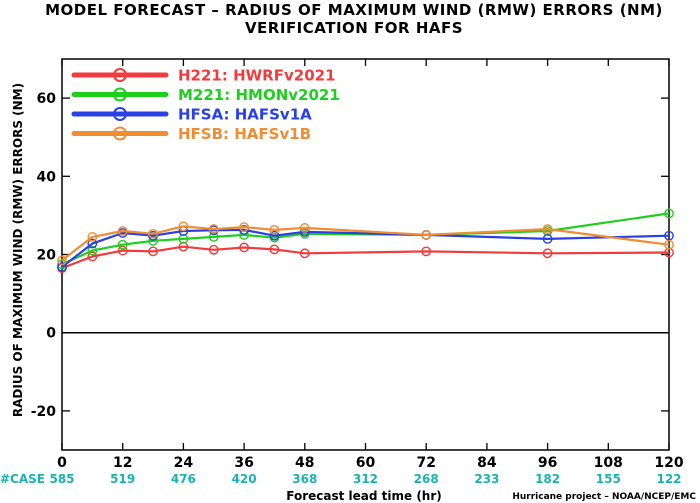 This screenshot has height=503, width=700. I want to click on x-tick-label: 84, so click(487, 463).